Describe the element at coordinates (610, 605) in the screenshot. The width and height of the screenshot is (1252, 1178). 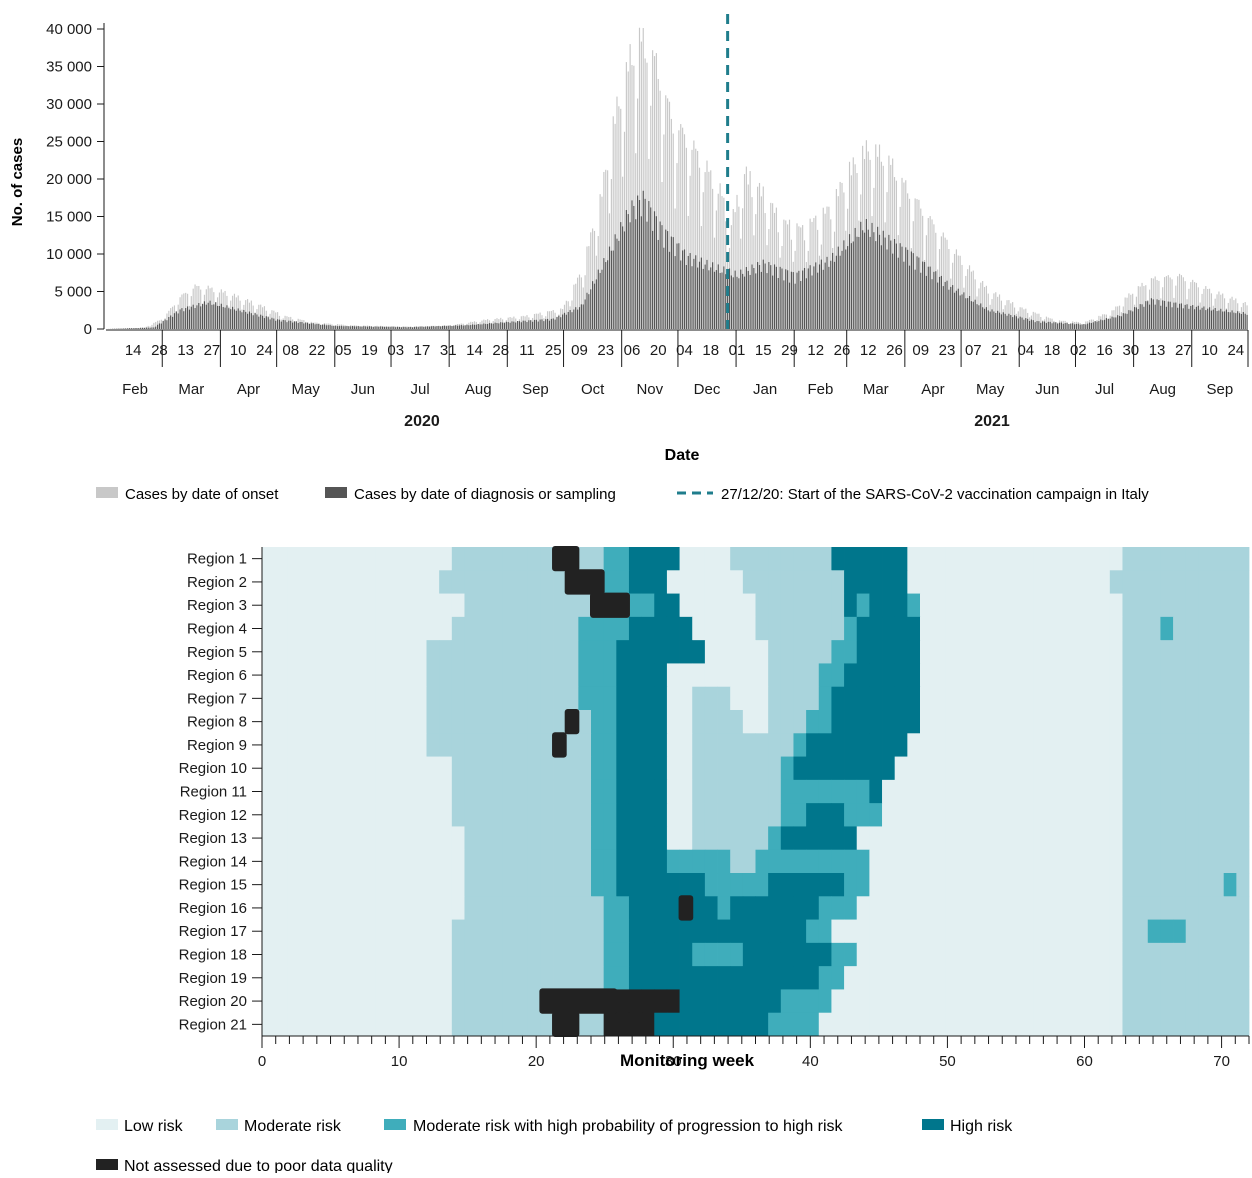
I see `not-assessed-cell` at that location.